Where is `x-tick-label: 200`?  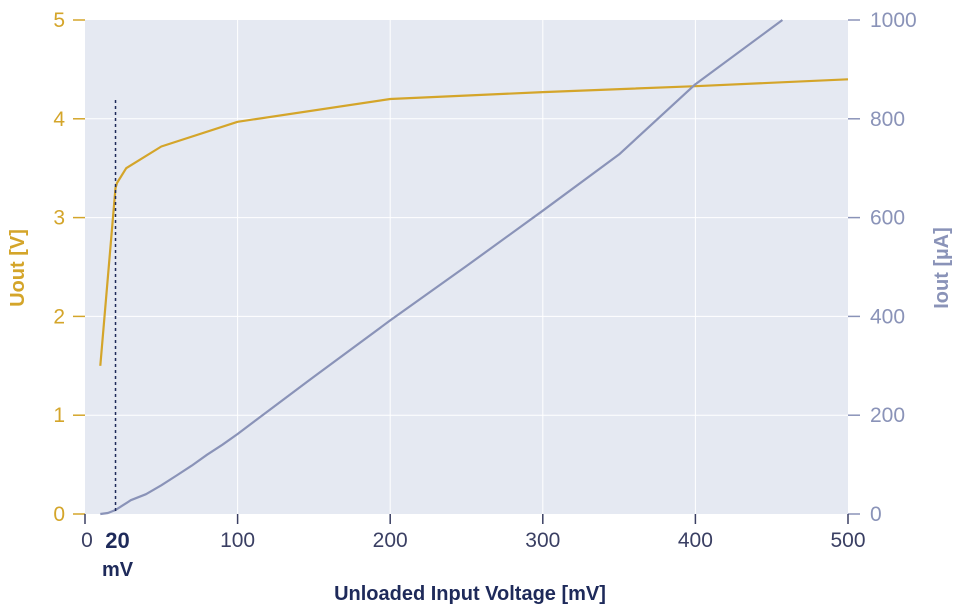 x-tick-label: 200 is located at coordinates (390, 540).